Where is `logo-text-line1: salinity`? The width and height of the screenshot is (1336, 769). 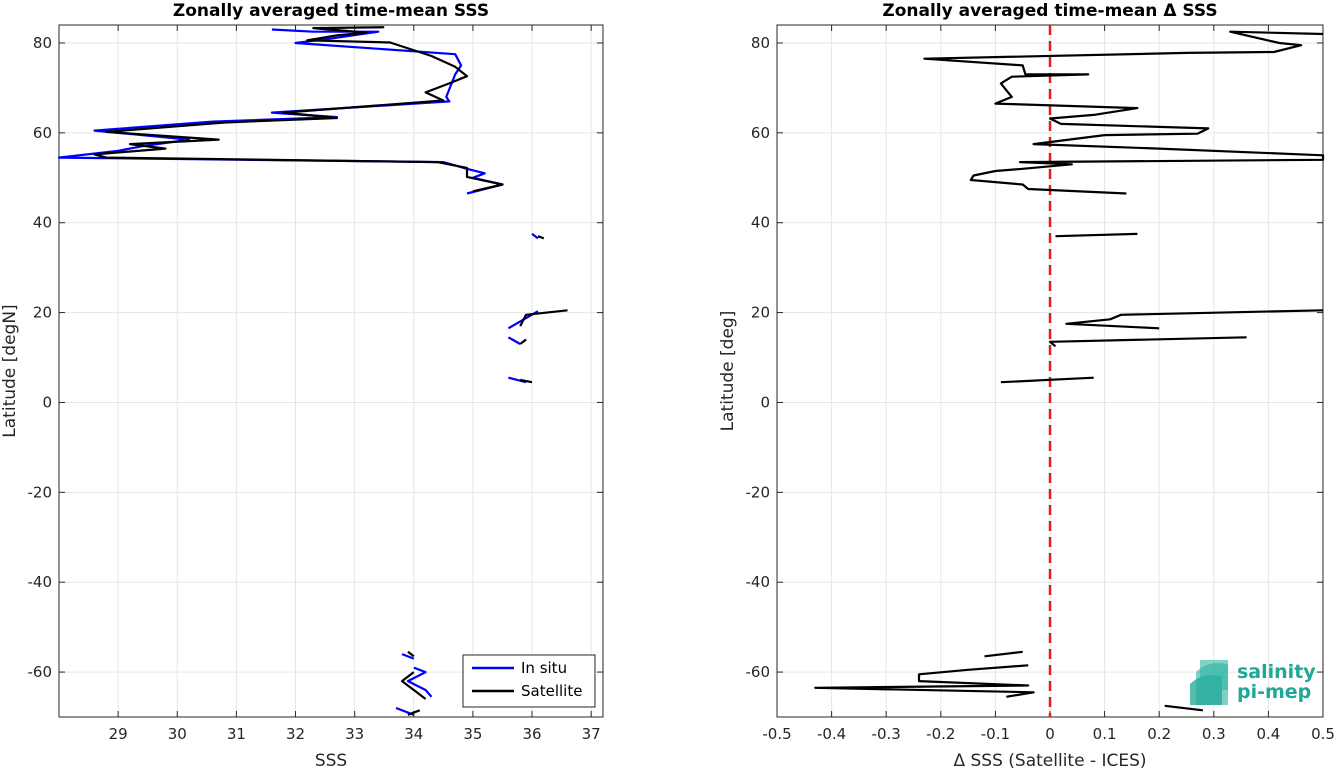 logo-text-line1: salinity is located at coordinates (1276, 672).